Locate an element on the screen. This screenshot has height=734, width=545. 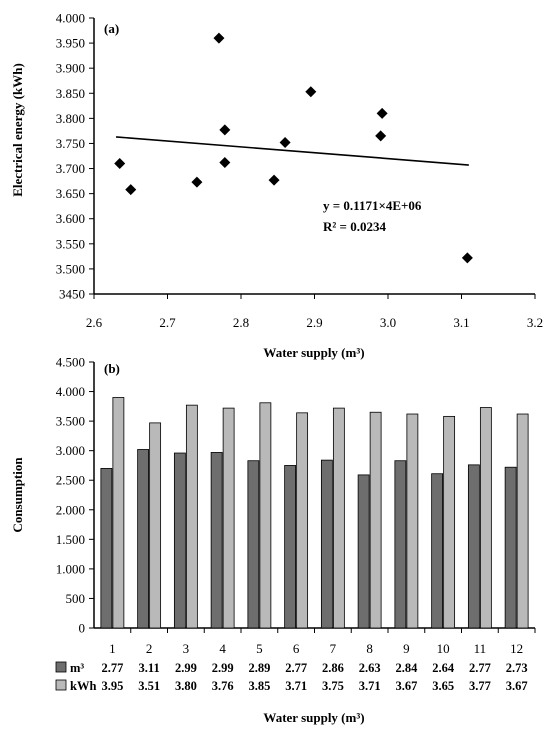
table-cell: 2.64 is located at coordinates (443, 668).